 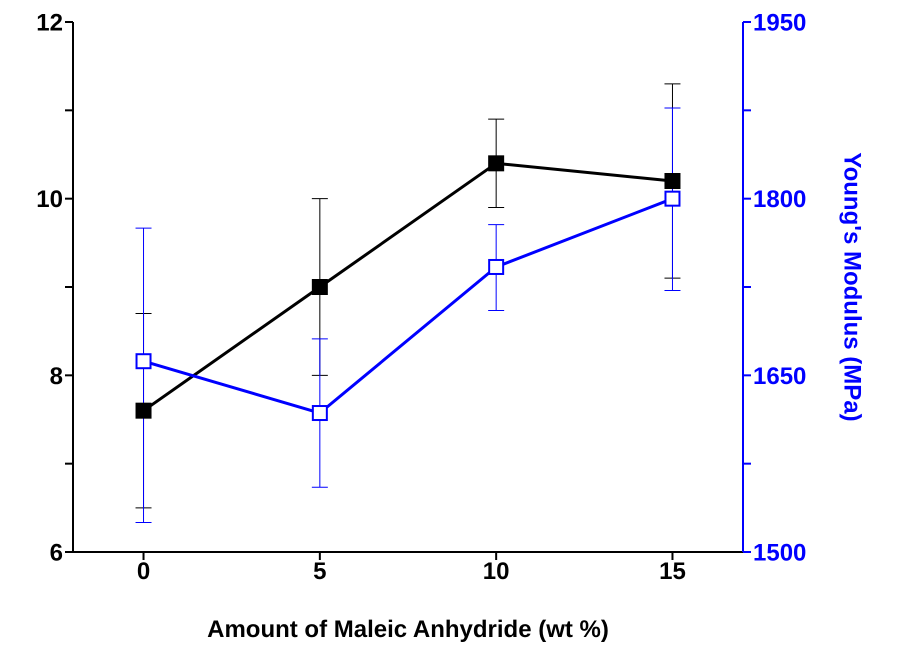 What do you see at coordinates (49, 23) in the screenshot?
I see `y-tick-label: 12` at bounding box center [49, 23].